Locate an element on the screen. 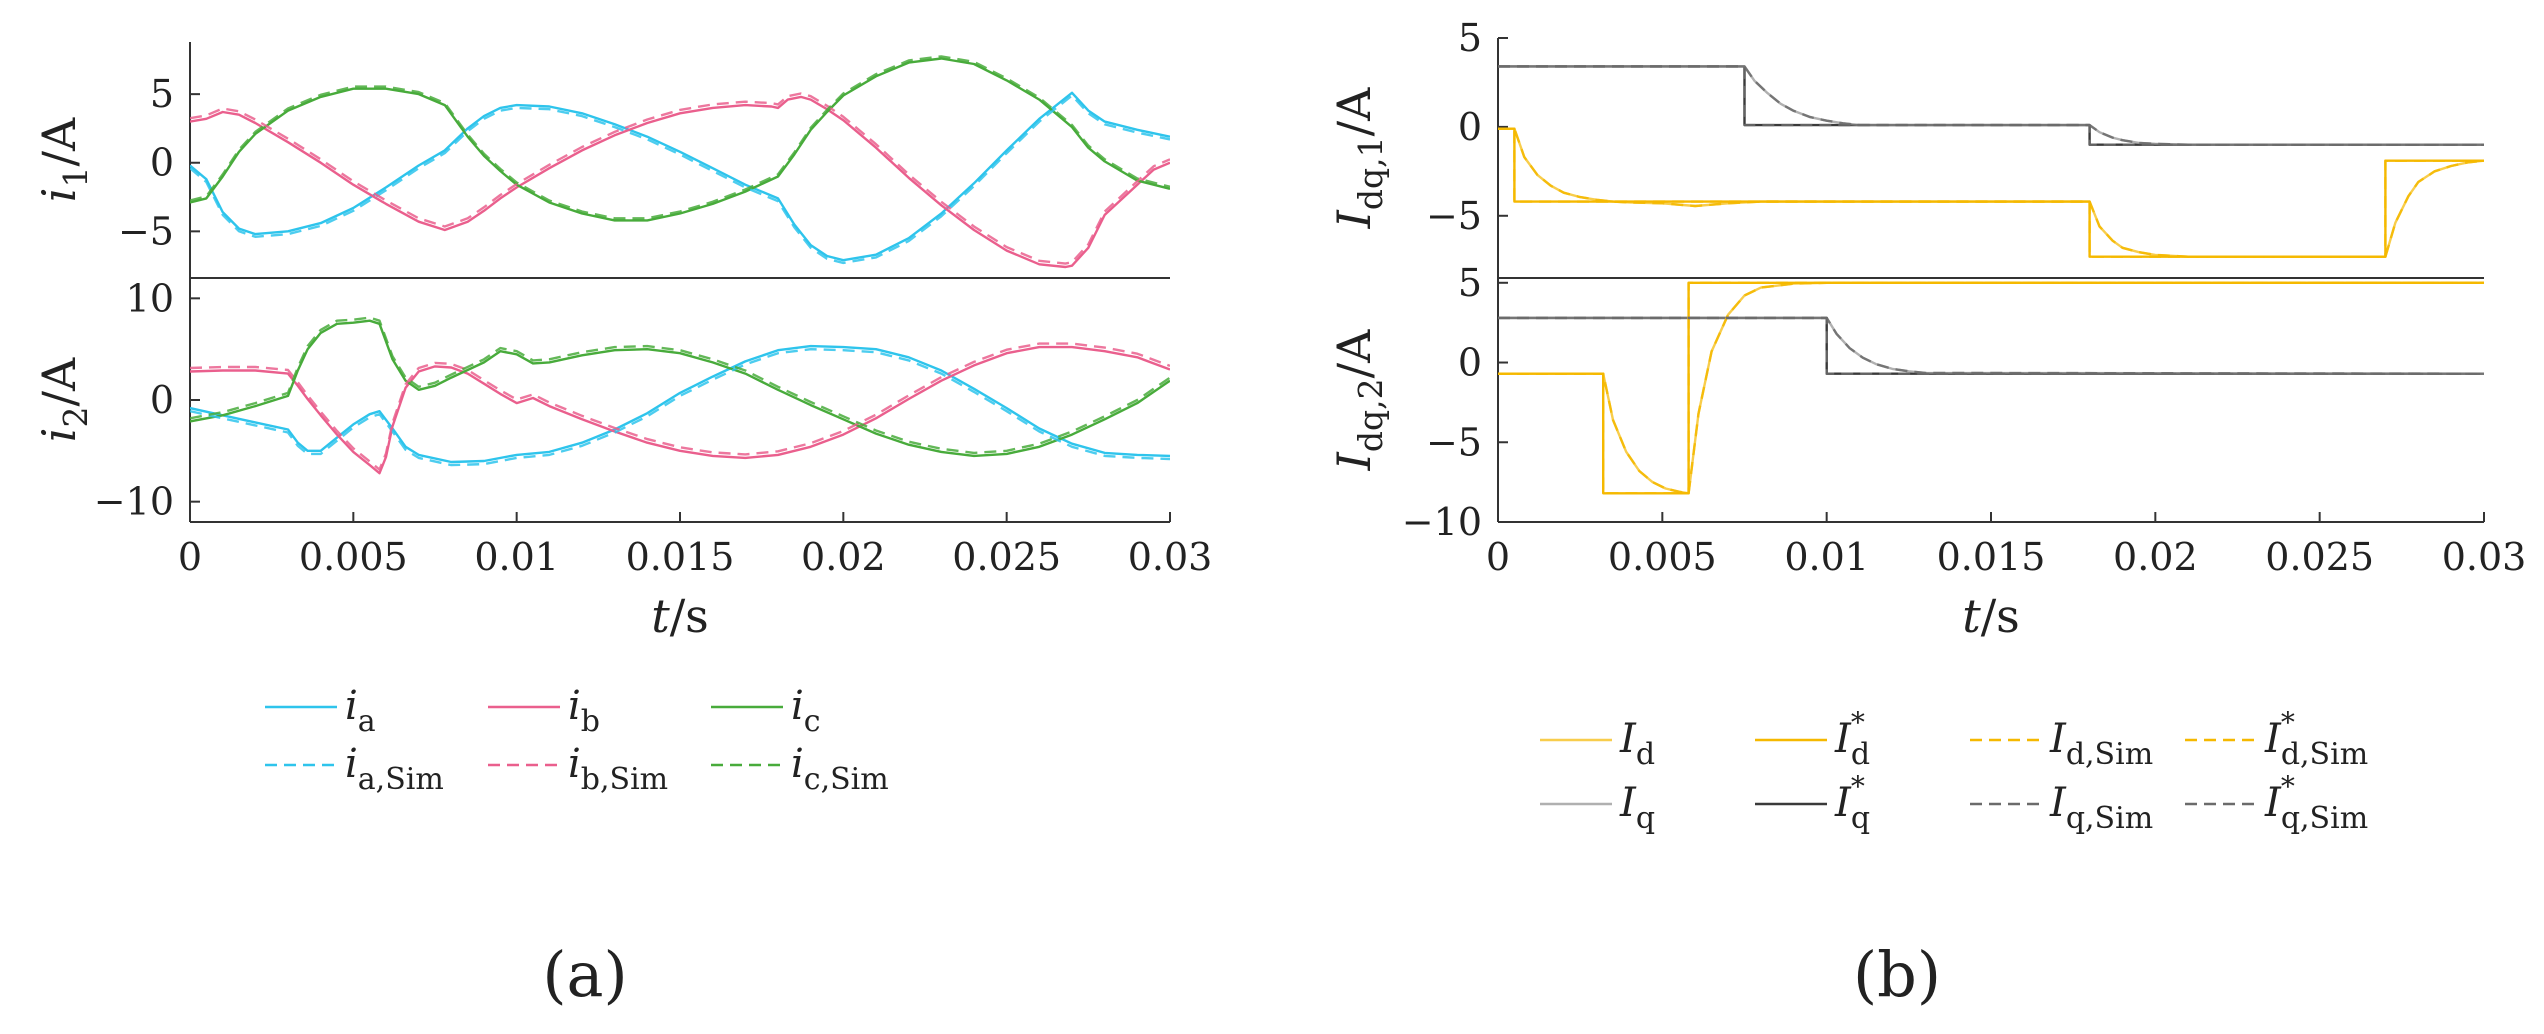 This screenshot has height=1034, width=2544. legend-a-item: ic is located at coordinates (766, 711).